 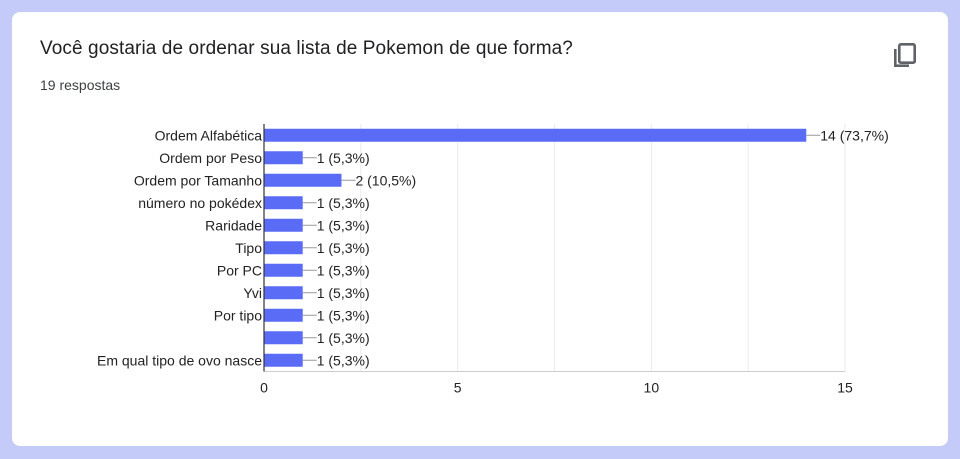 I want to click on data-label: 14 (73,7%), so click(x=854, y=135).